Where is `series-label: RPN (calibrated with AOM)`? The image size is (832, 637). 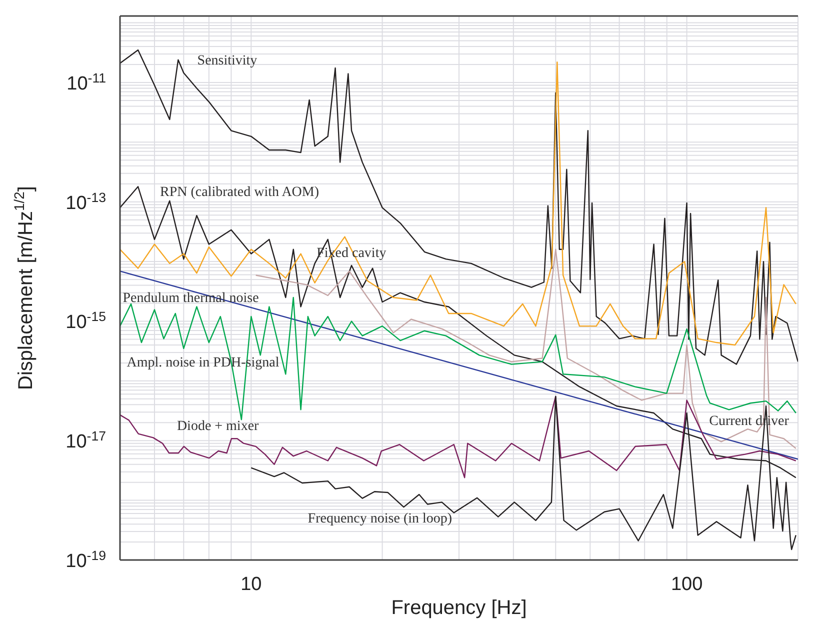 series-label: RPN (calibrated with AOM) is located at coordinates (240, 192).